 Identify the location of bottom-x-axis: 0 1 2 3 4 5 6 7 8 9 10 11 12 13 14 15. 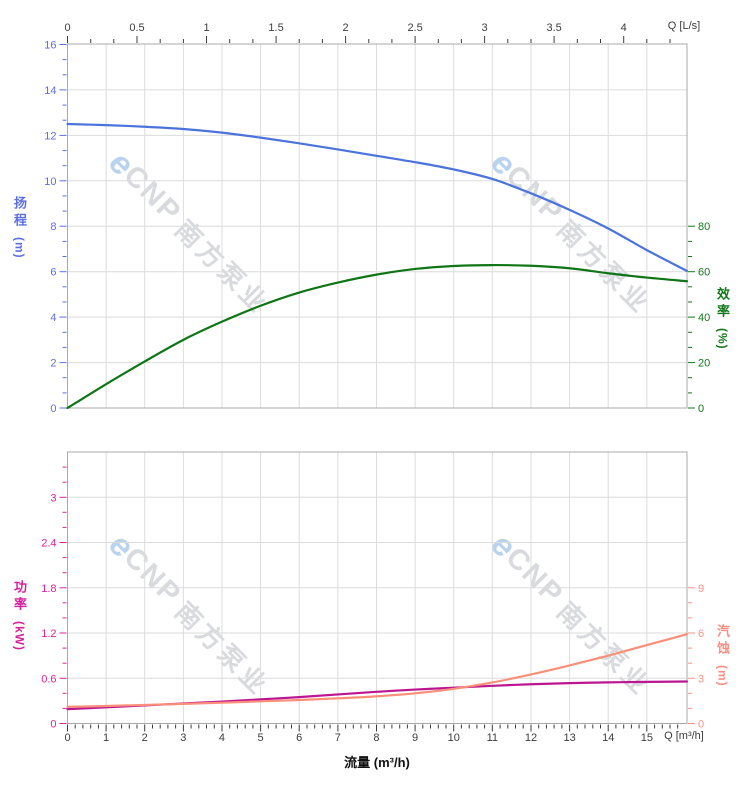
(371, 734).